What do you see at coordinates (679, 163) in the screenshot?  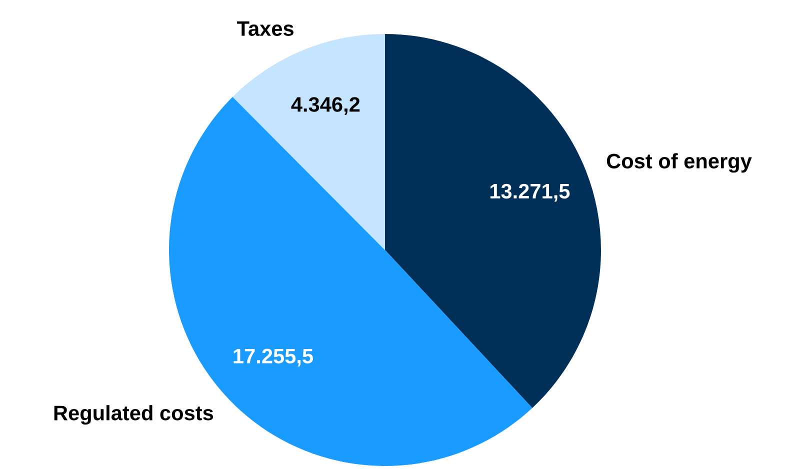 I see `slice-label: Cost of energy` at bounding box center [679, 163].